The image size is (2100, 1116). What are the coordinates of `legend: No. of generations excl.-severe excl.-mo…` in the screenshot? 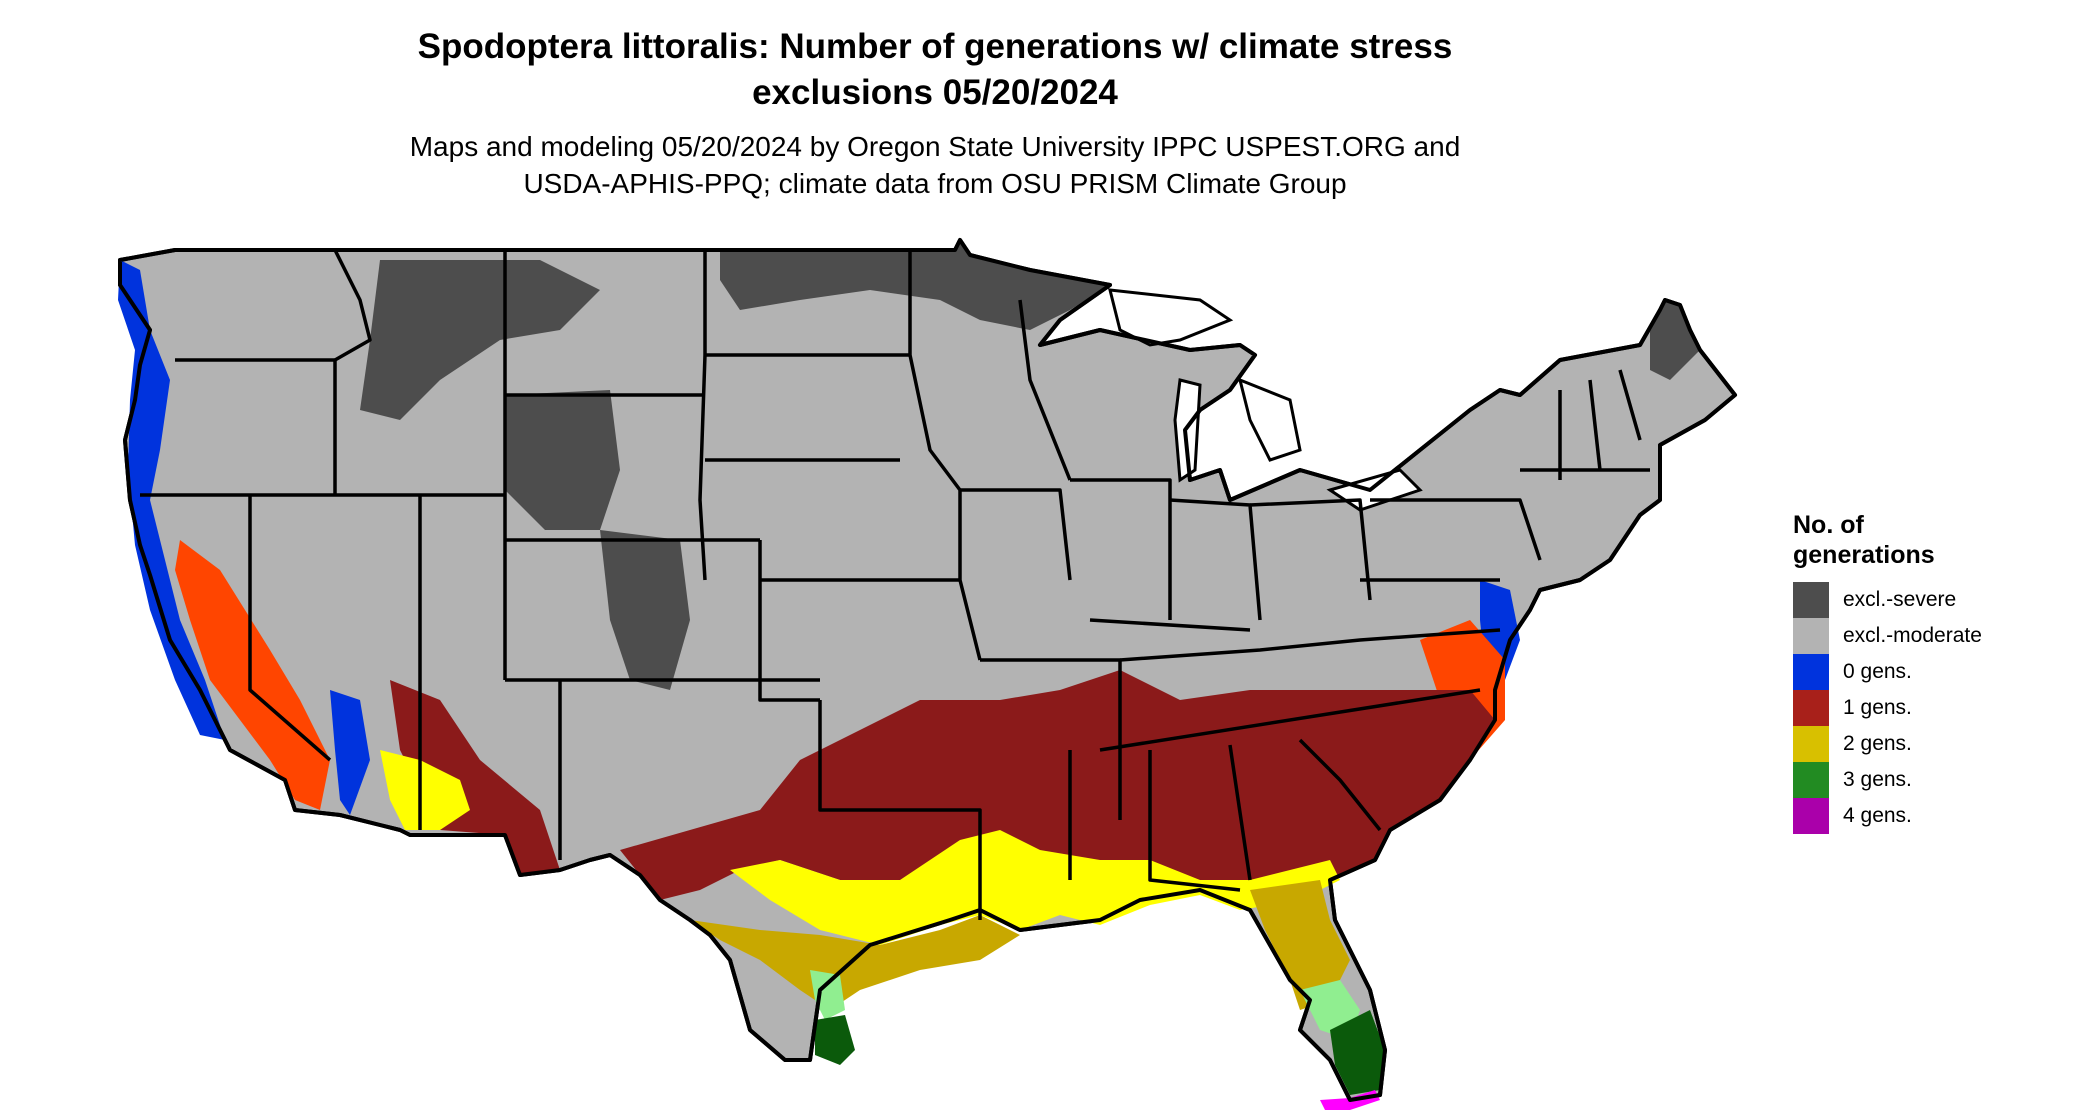 It's located at (1887, 672).